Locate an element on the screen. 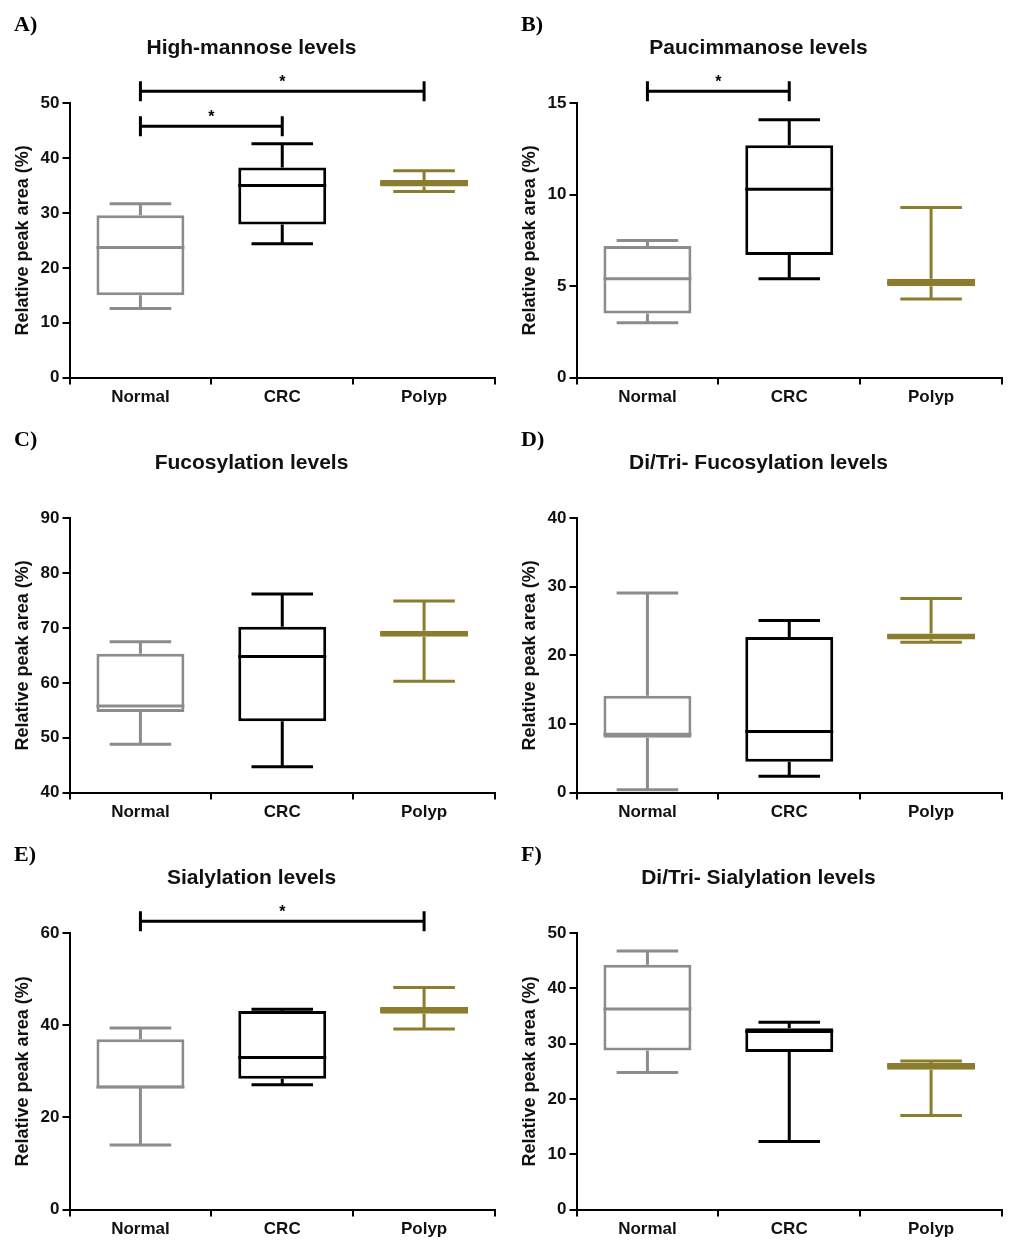 Image resolution: width=1014 pixels, height=1247 pixels. chart-title: High-mannose levels is located at coordinates (251, 47).